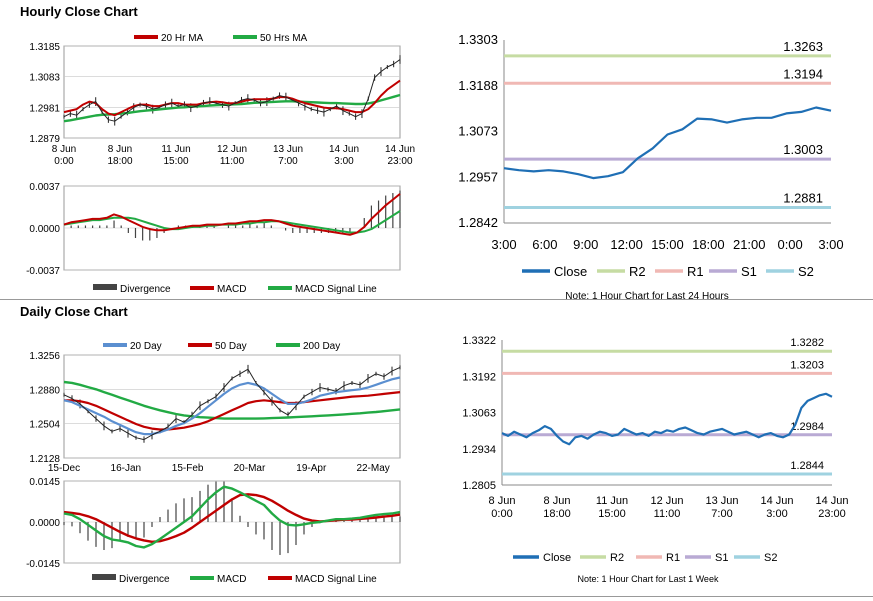 The height and width of the screenshot is (601, 873). What do you see at coordinates (44, 459) in the screenshot?
I see `daily-price-y-tick: 1.2128` at bounding box center [44, 459].